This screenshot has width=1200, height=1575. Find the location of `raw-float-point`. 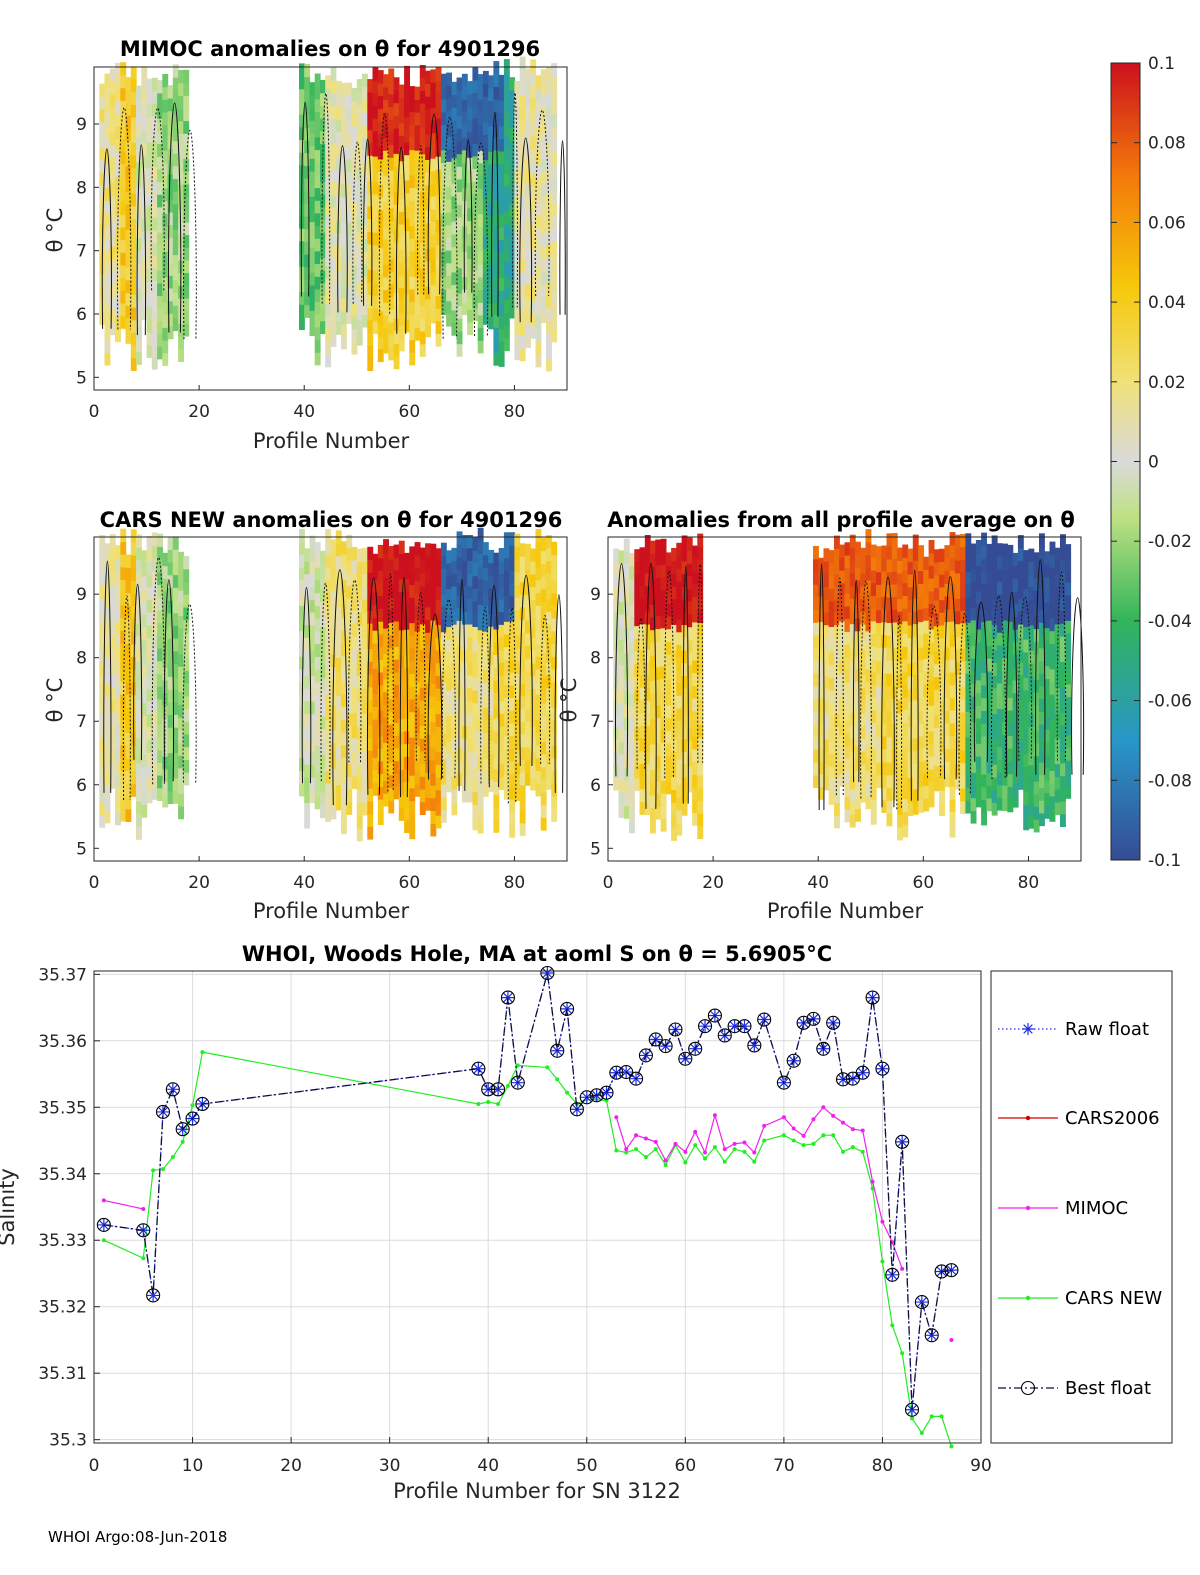

raw-float-point is located at coordinates (764, 1019).